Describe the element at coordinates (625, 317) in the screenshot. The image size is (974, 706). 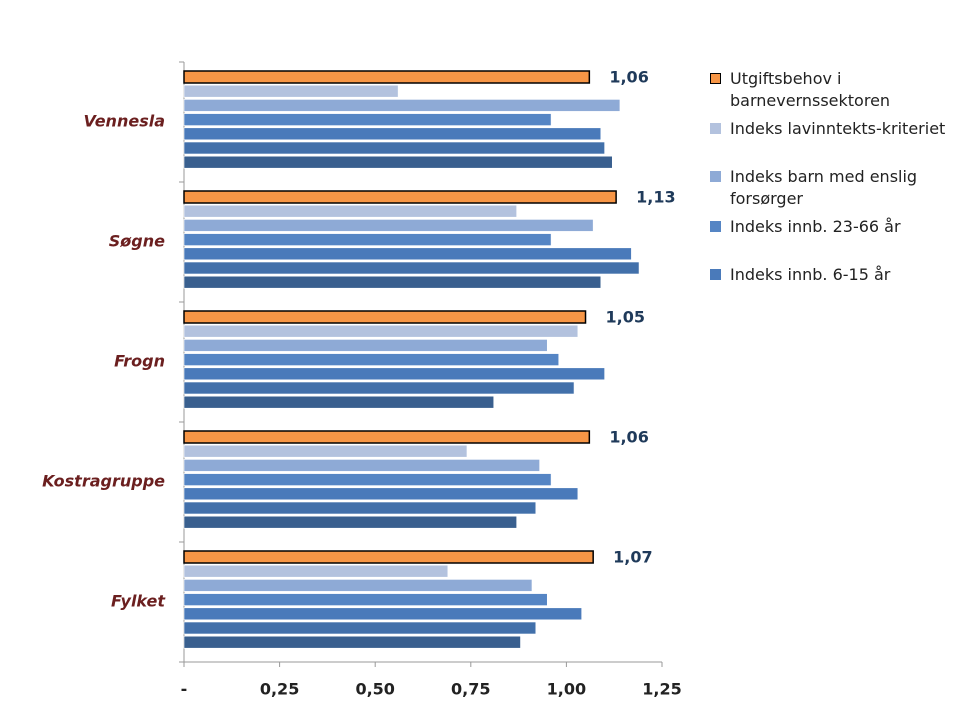
I see `value-label: 1,05` at that location.